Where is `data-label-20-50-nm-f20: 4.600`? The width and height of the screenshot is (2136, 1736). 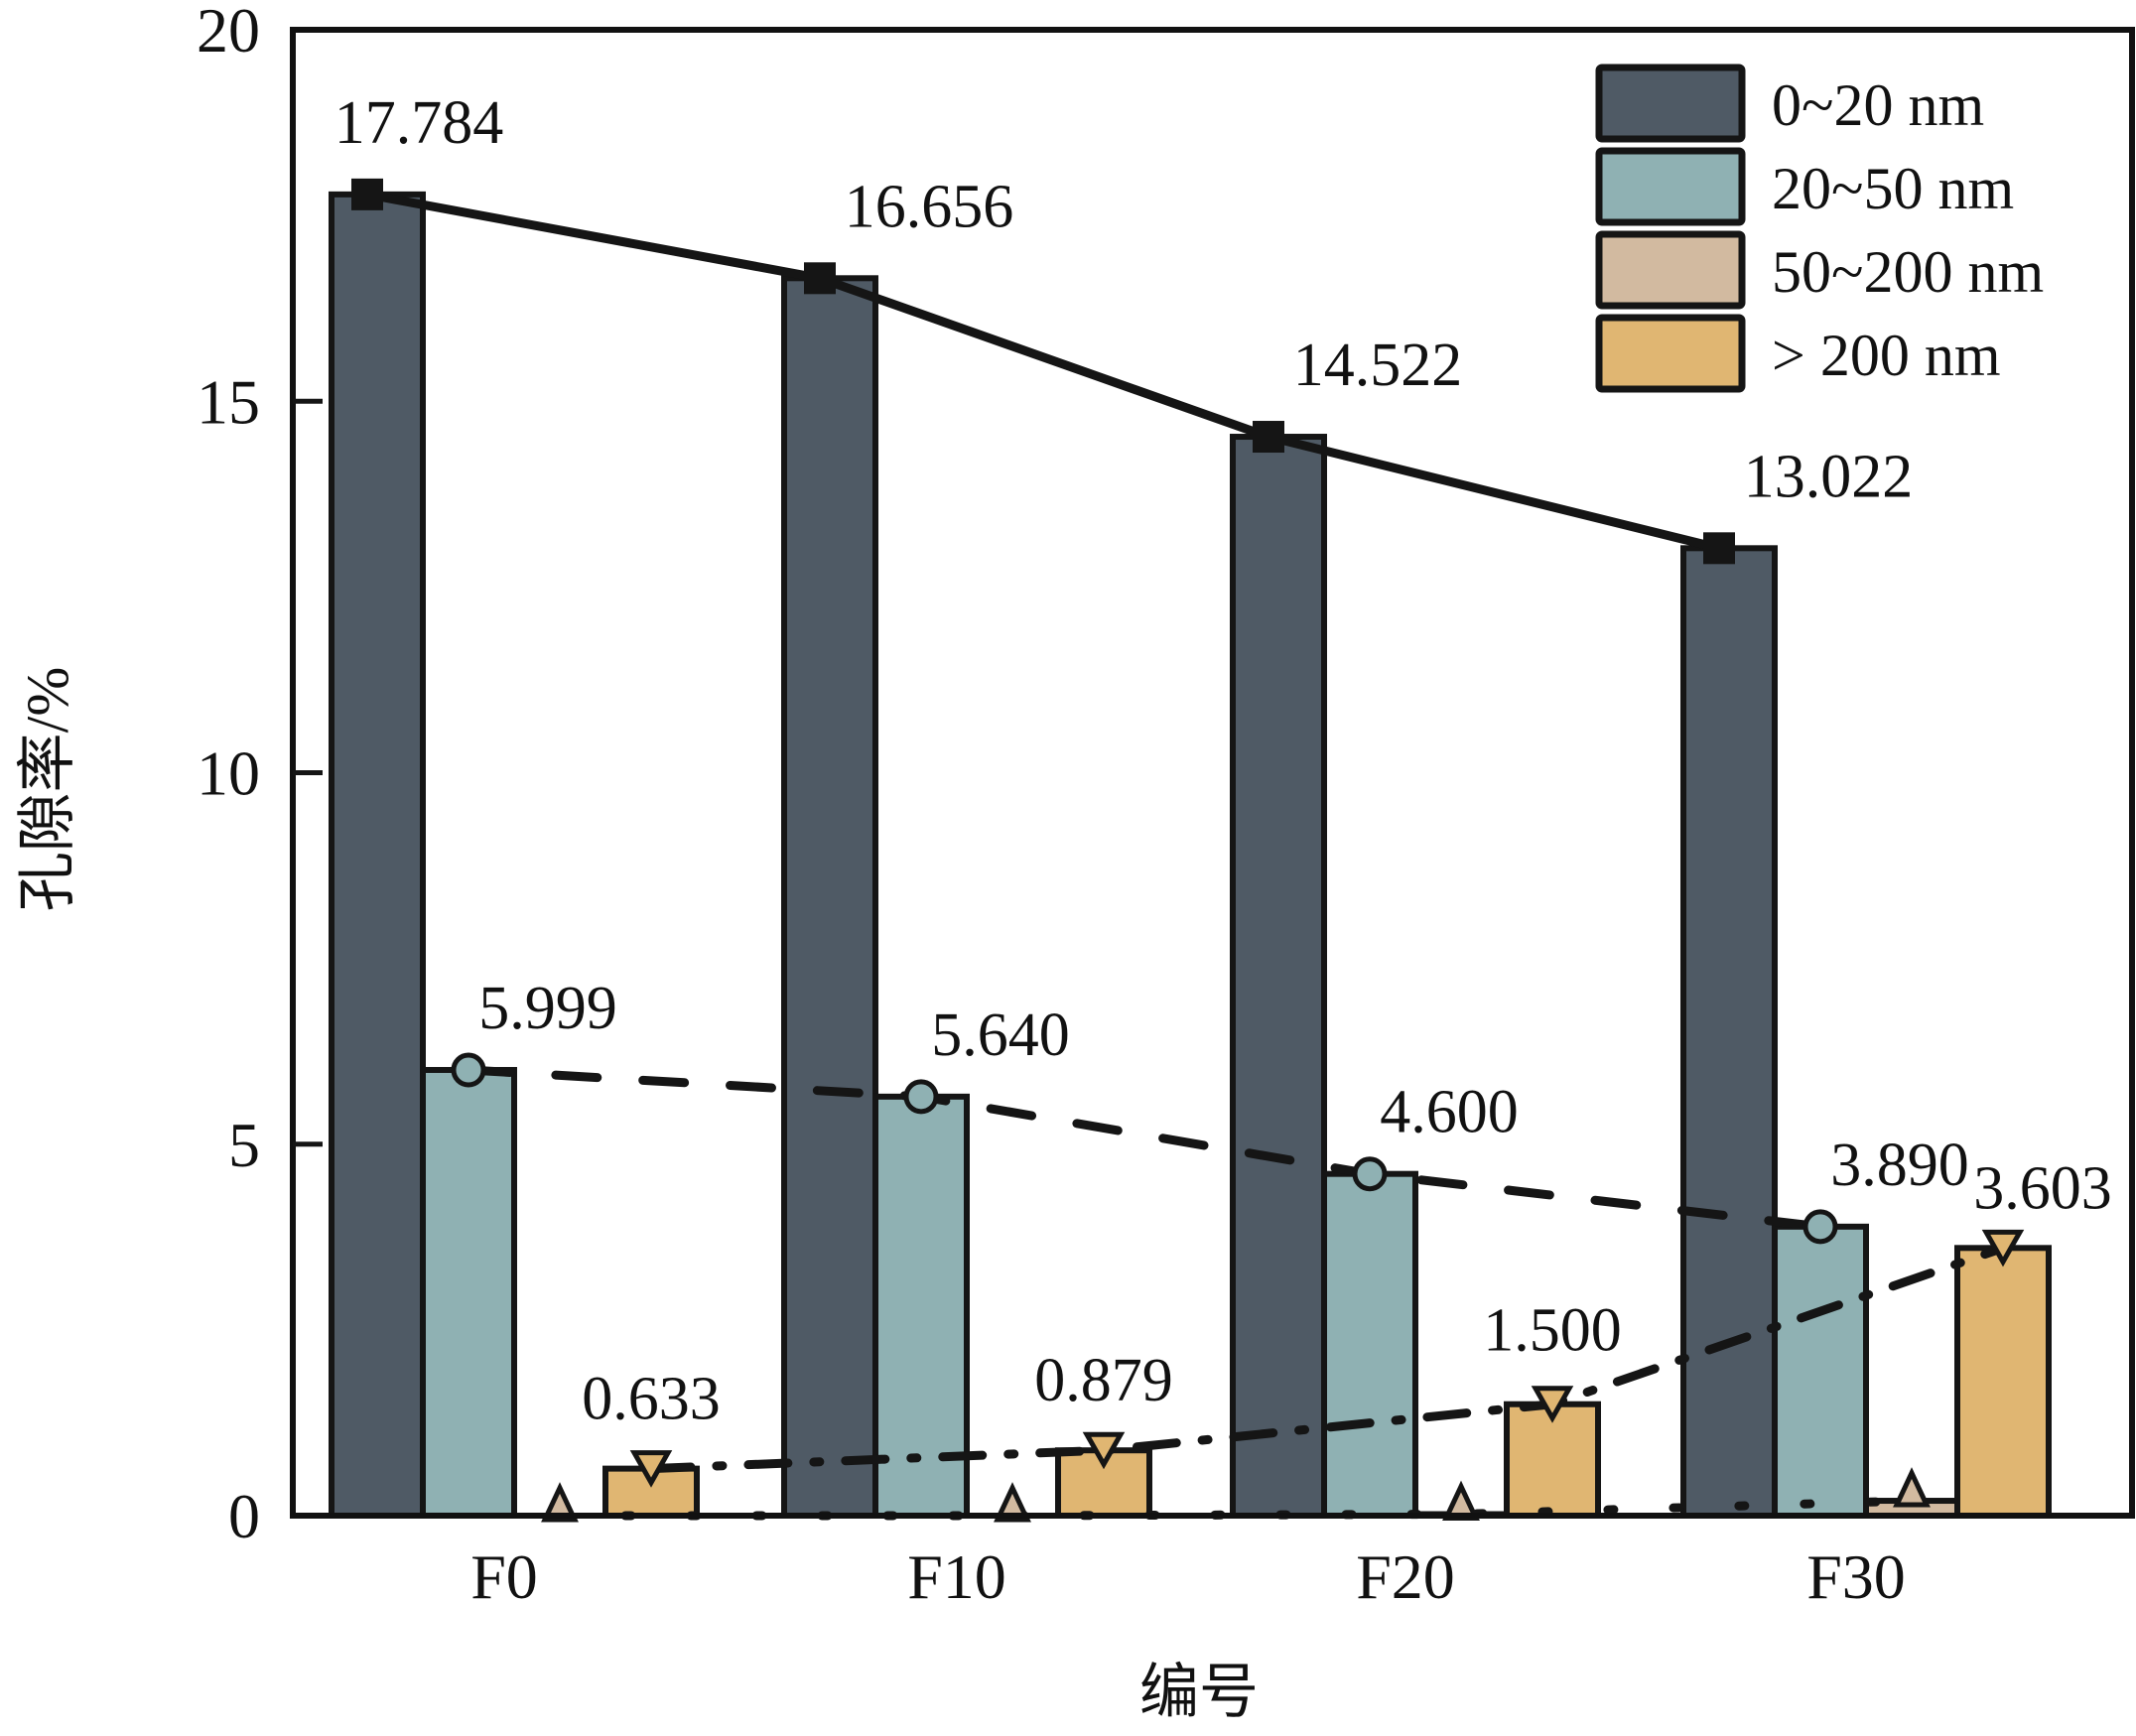
data-label-20-50-nm-f20: 4.600 is located at coordinates (1449, 1112).